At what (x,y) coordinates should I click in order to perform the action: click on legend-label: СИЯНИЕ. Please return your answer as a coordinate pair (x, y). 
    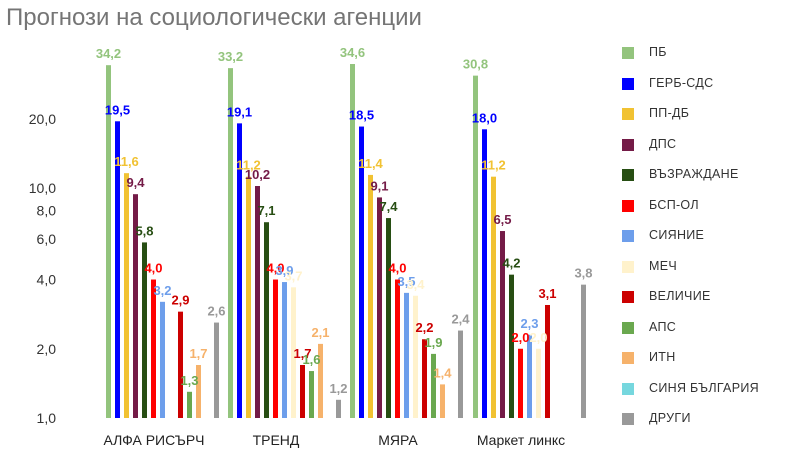
    Looking at the image, I should click on (677, 235).